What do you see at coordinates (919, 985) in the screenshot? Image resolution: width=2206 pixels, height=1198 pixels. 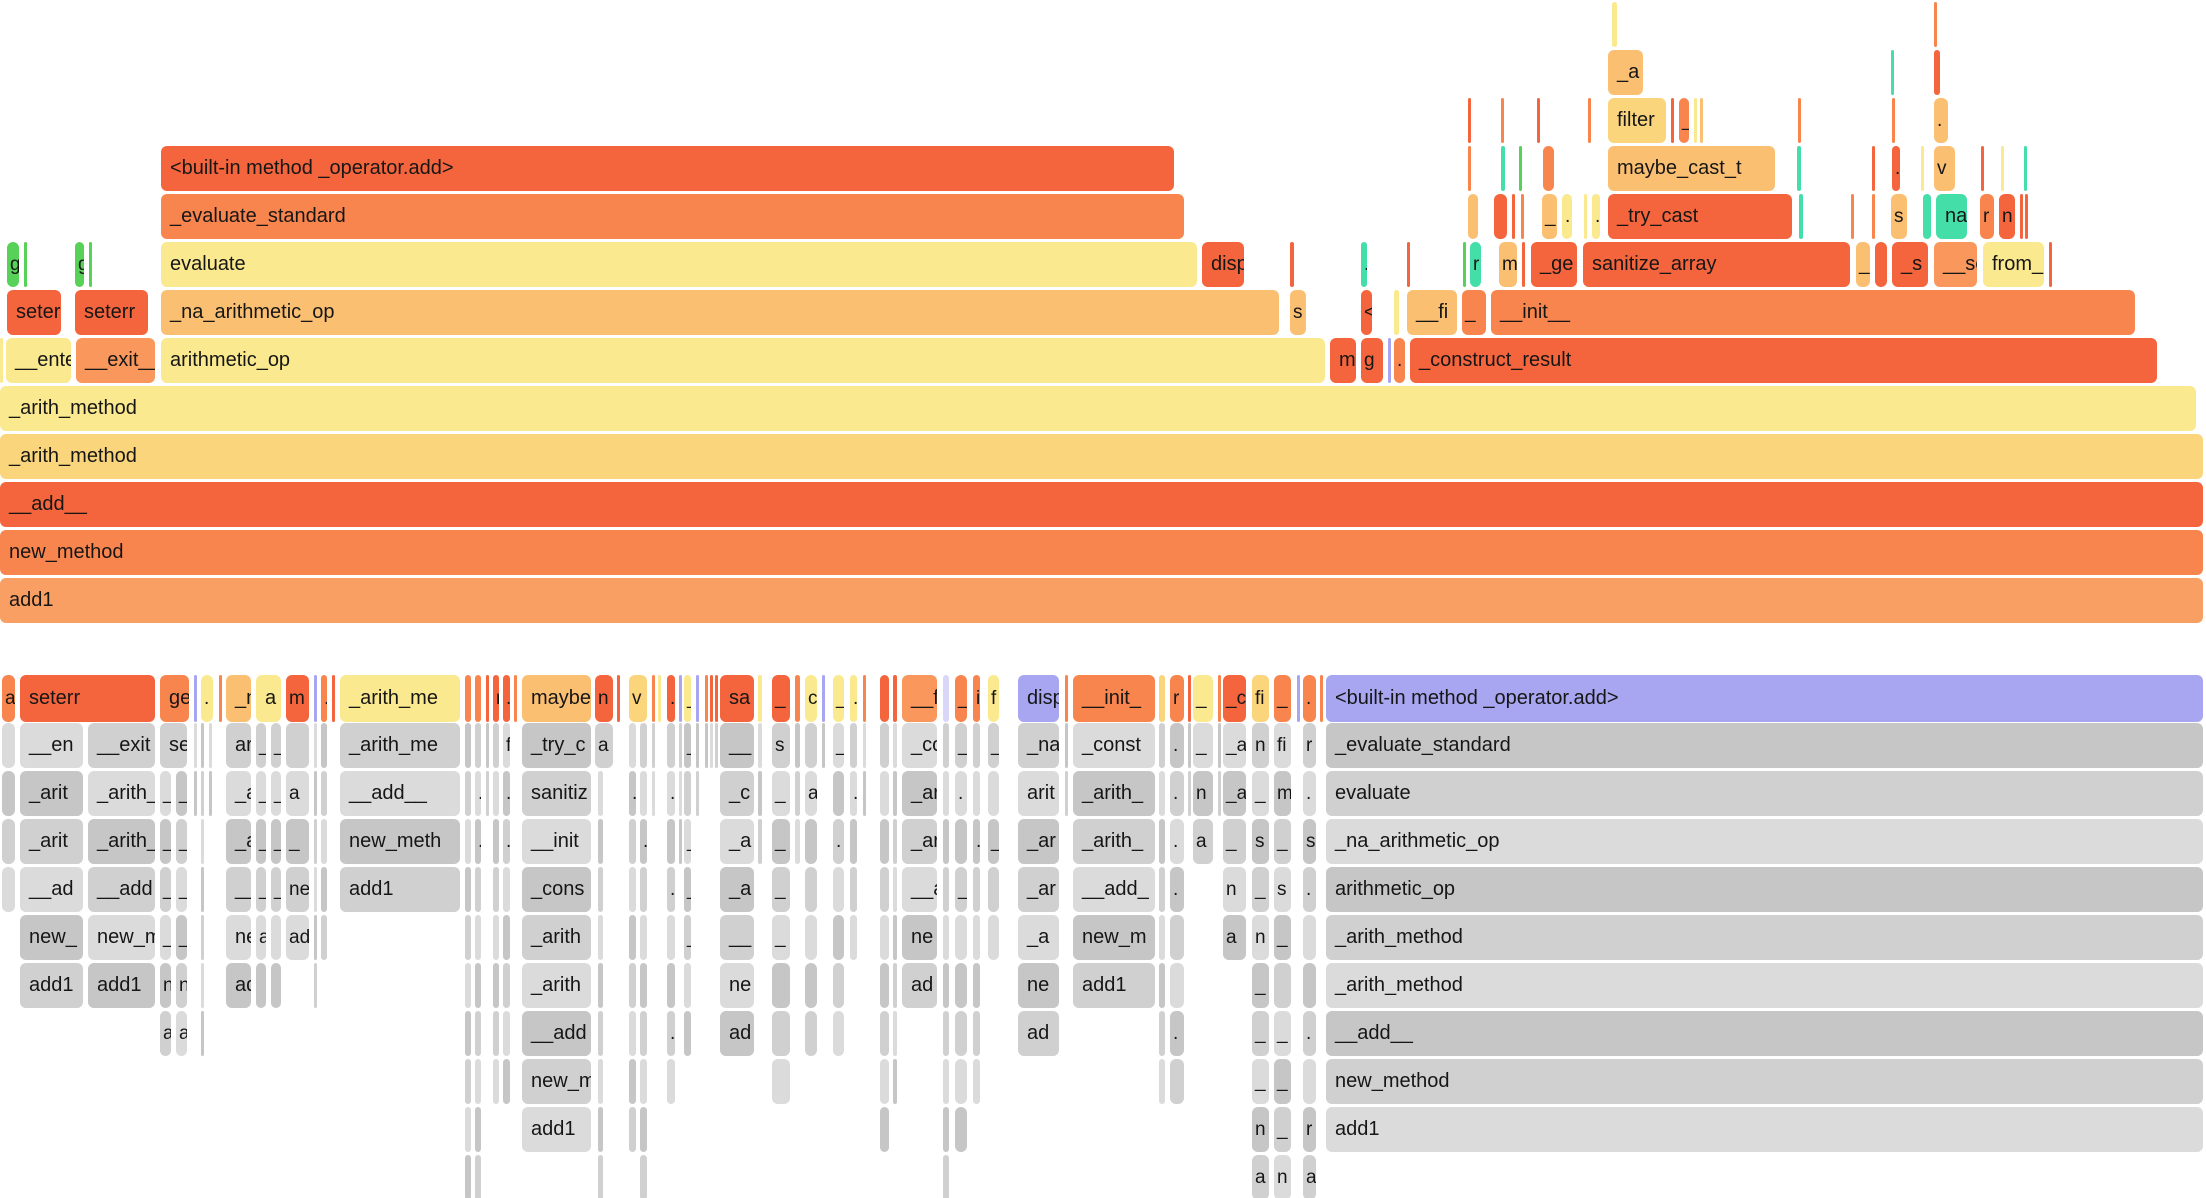 I see `caller-cell: ad` at bounding box center [919, 985].